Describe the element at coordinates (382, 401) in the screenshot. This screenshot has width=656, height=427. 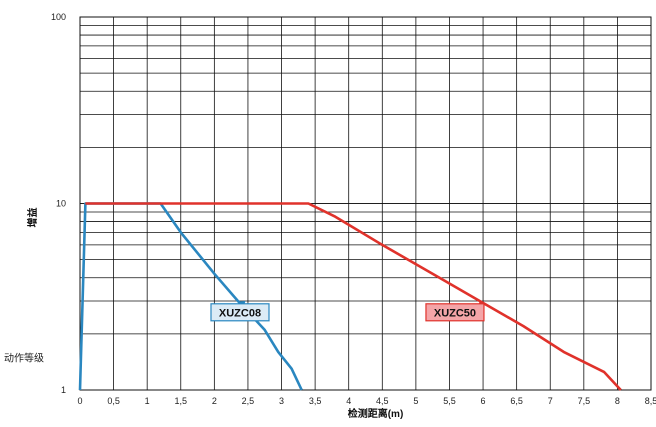
I see `x-tick-label: 4,5` at that location.